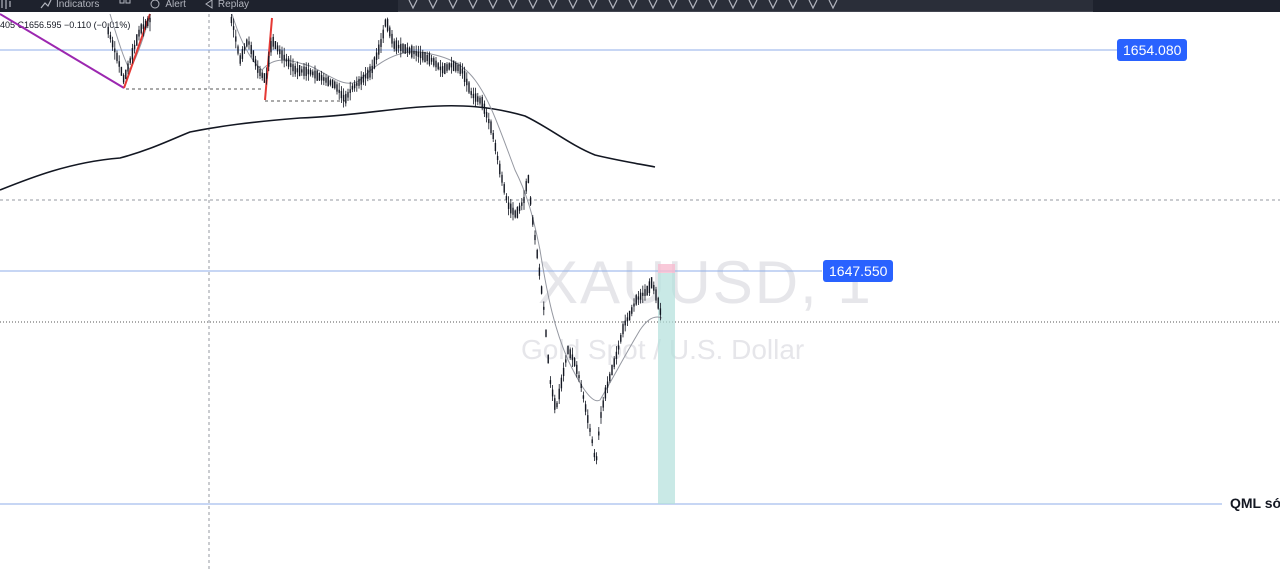 This screenshot has height=570, width=1280. I want to click on long-position-icon, so click(693, 5).